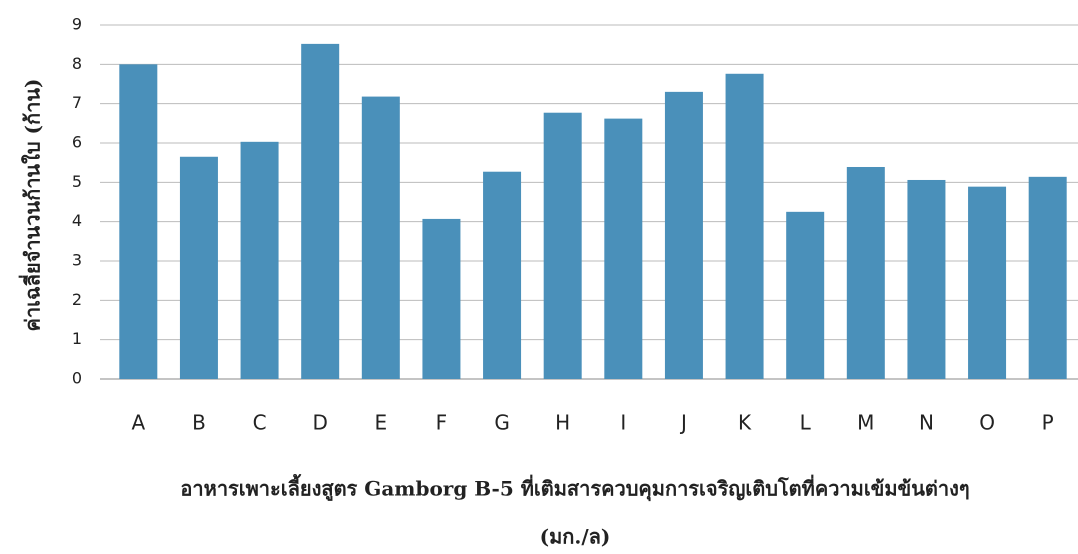  I want to click on x-tick-label: M, so click(865, 423).